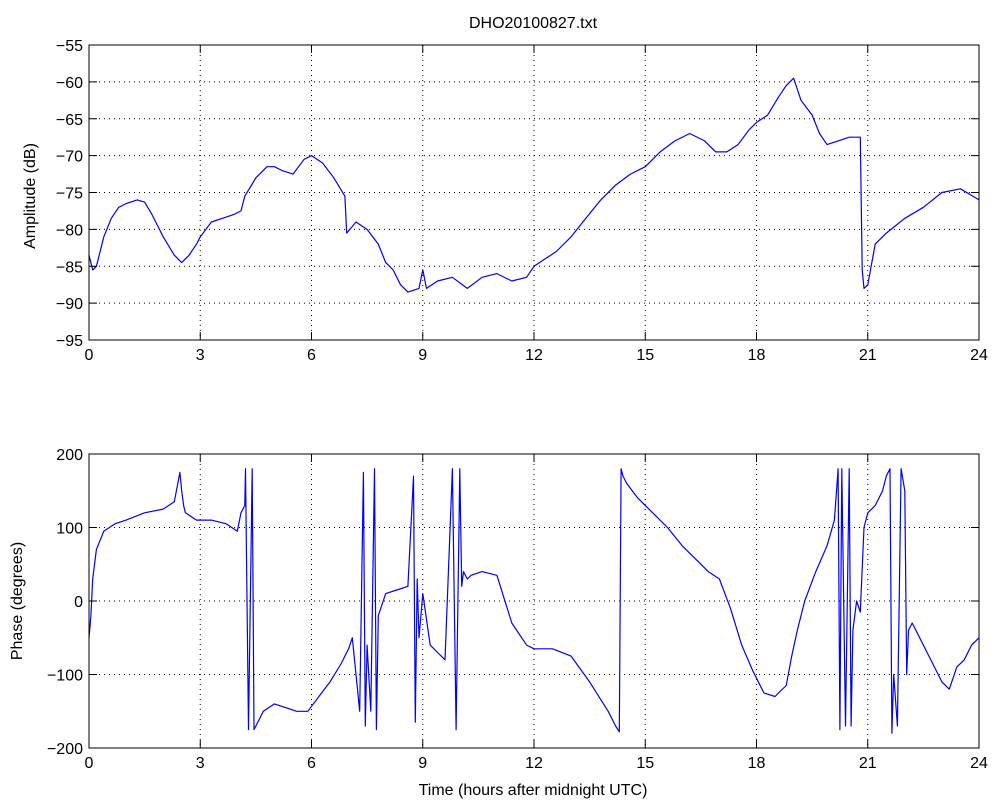 This screenshot has height=811, width=998. Describe the element at coordinates (534, 763) in the screenshot. I see `phase-x-tick-label: 12` at that location.